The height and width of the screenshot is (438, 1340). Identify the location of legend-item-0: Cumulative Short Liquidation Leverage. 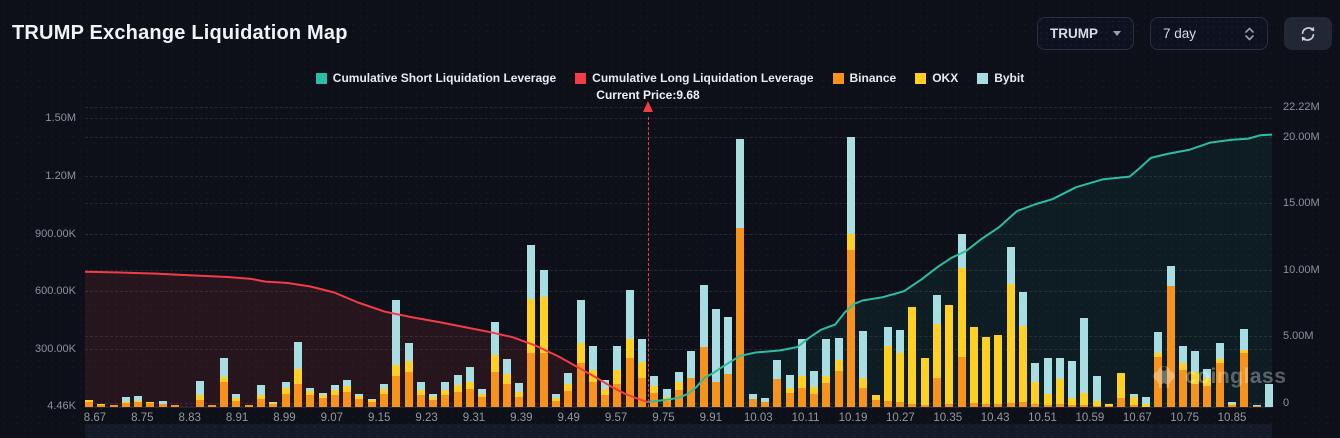
(435, 78).